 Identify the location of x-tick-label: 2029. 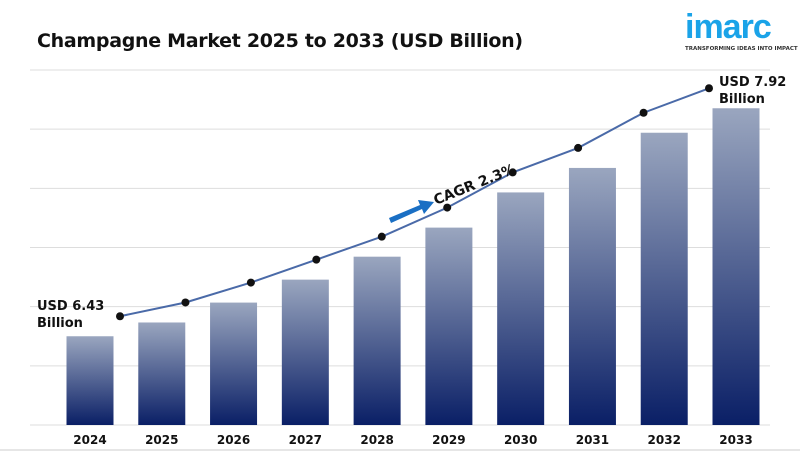
(448, 440).